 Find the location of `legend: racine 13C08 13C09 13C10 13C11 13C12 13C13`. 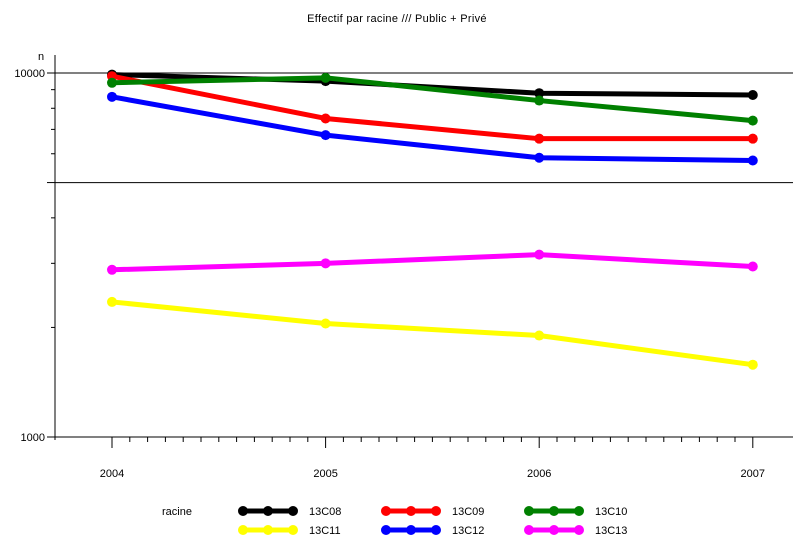

legend: racine 13C08 13C09 13C10 13C11 13C12 13C13 is located at coordinates (394, 521).